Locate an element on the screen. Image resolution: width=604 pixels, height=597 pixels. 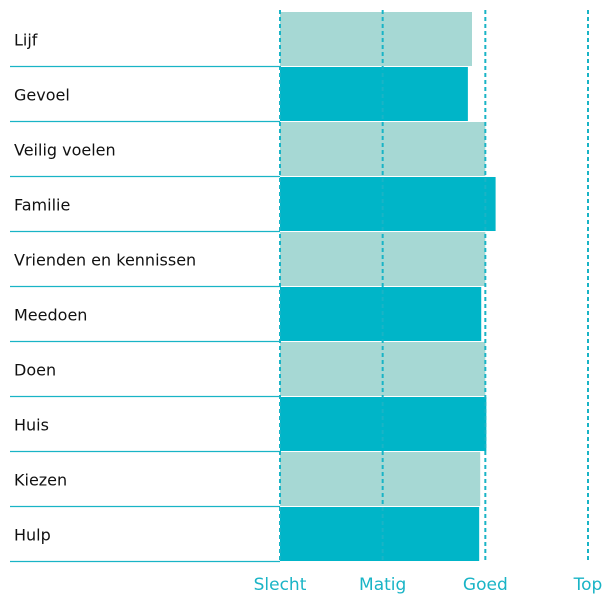
category-label: Hulp is located at coordinates (32, 535).